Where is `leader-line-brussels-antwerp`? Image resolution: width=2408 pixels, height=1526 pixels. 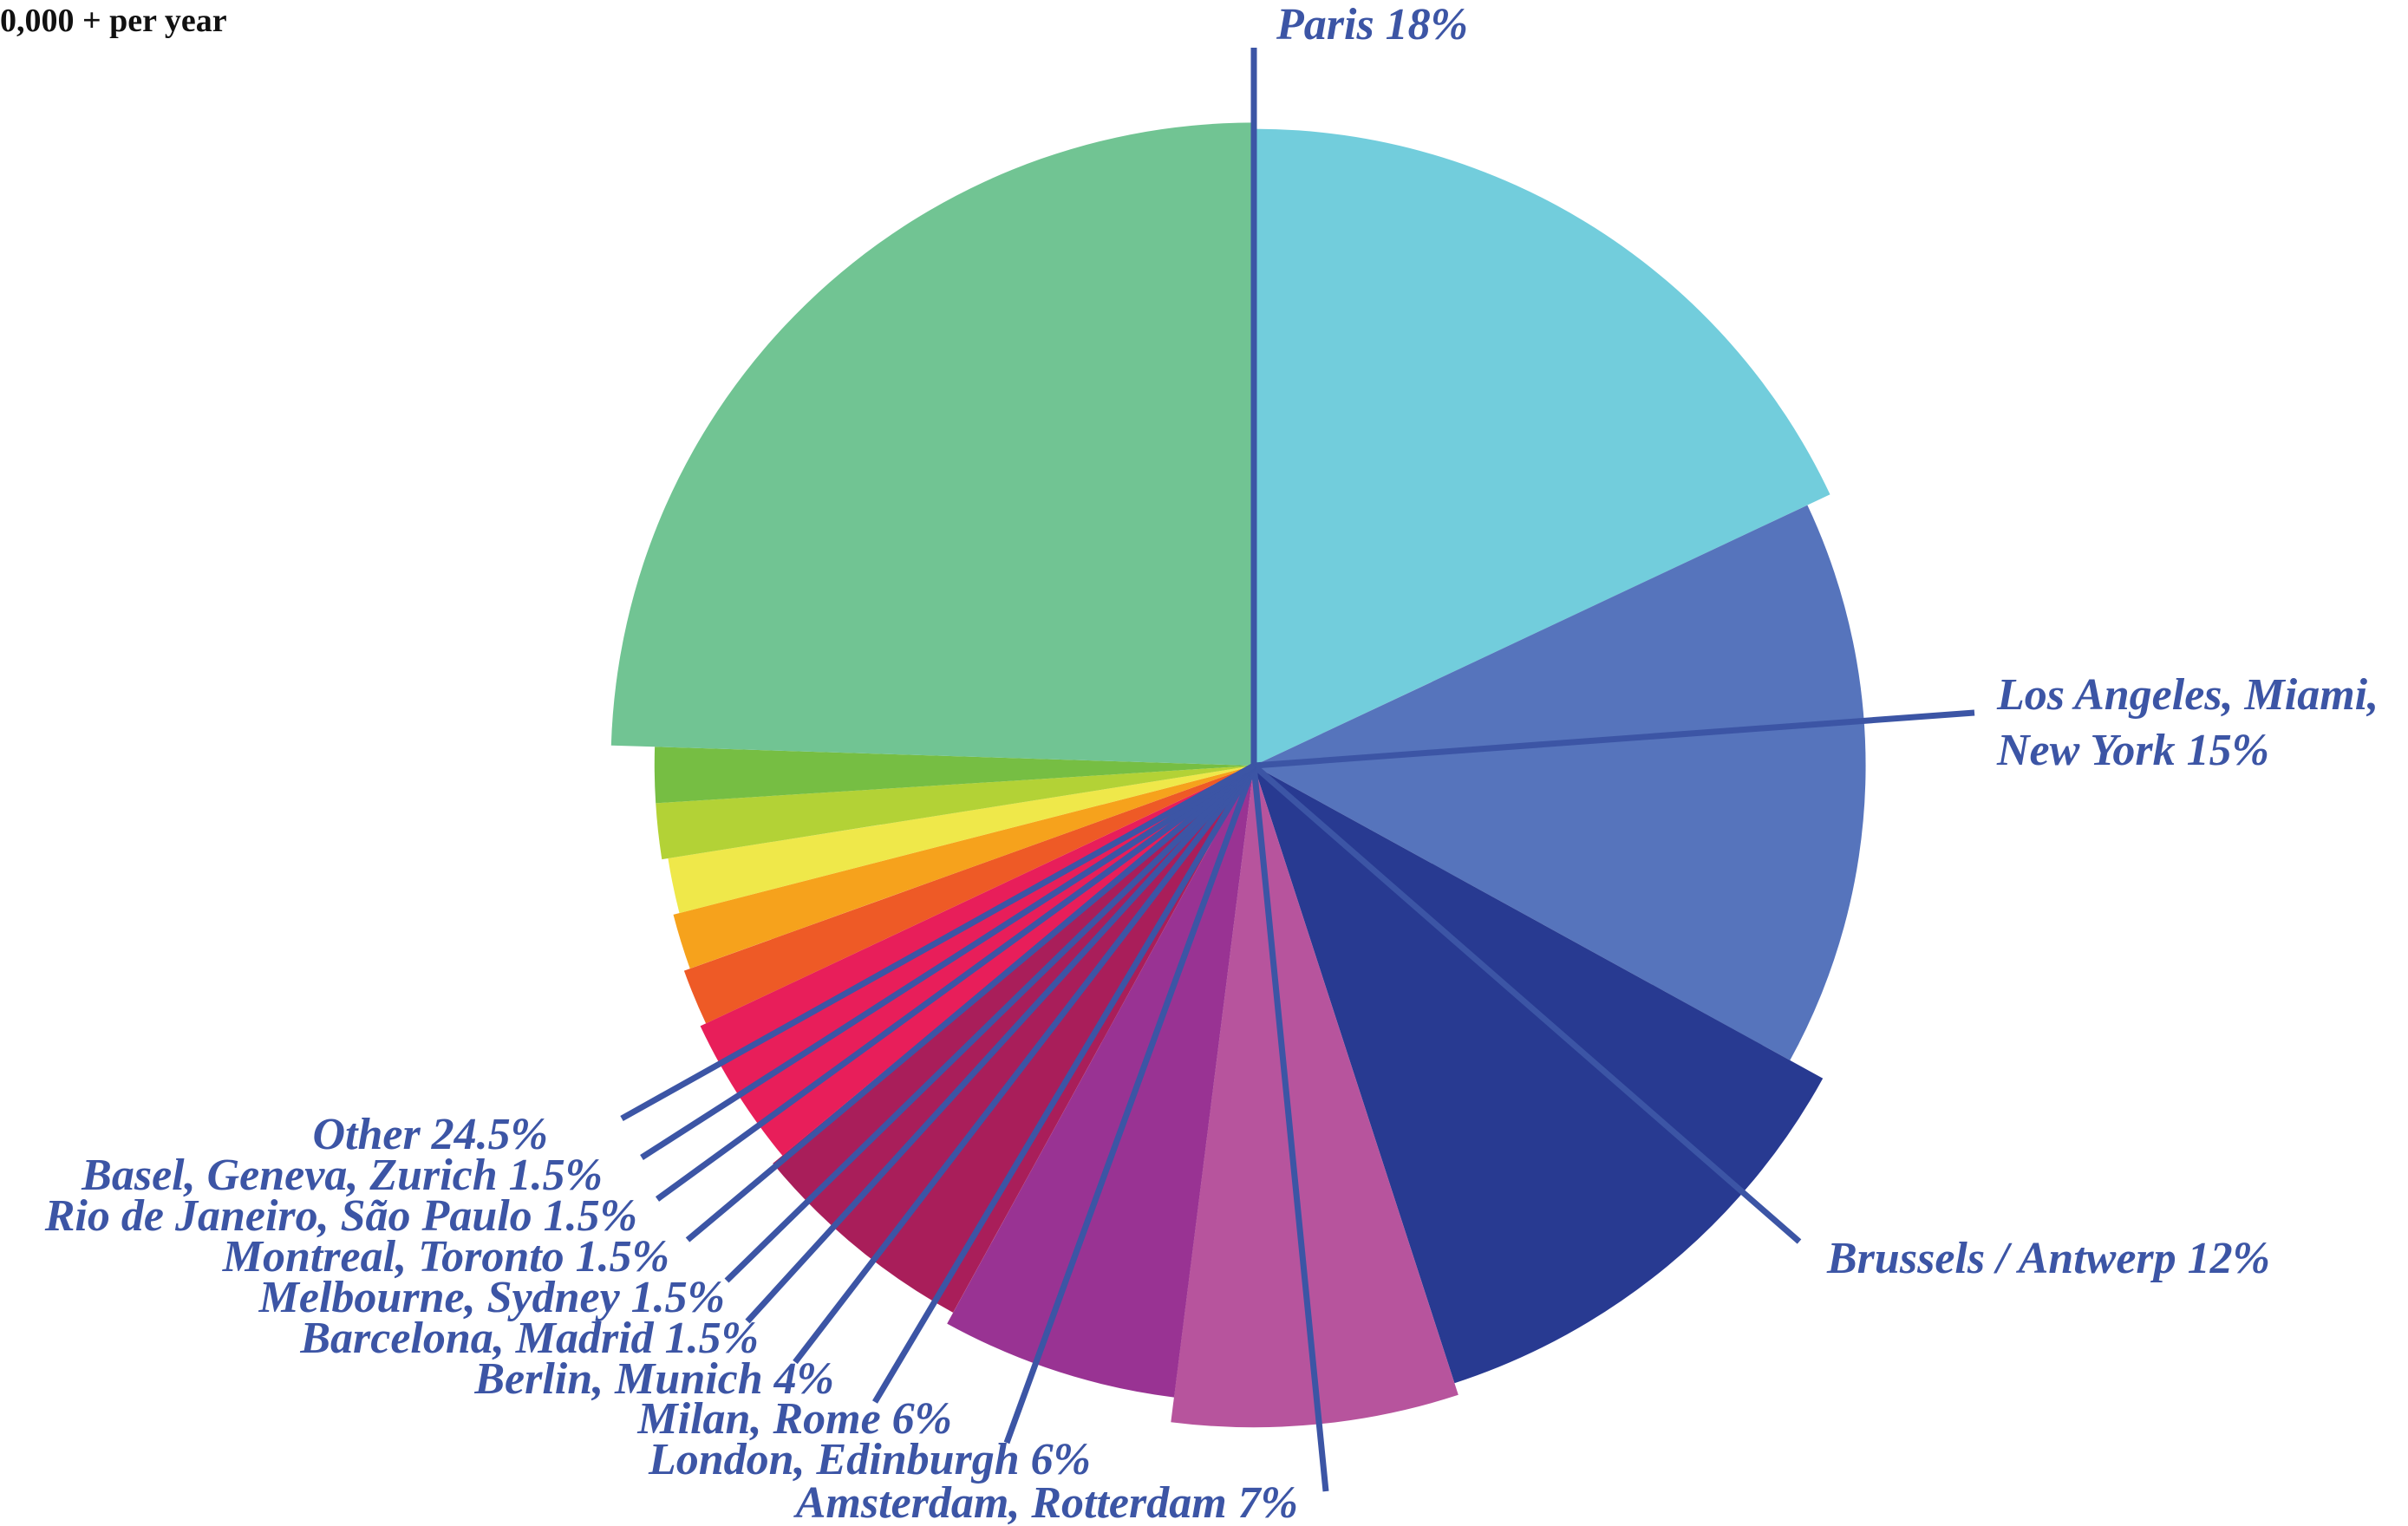
leader-line-brussels-antwerp is located at coordinates (1526, 1003).